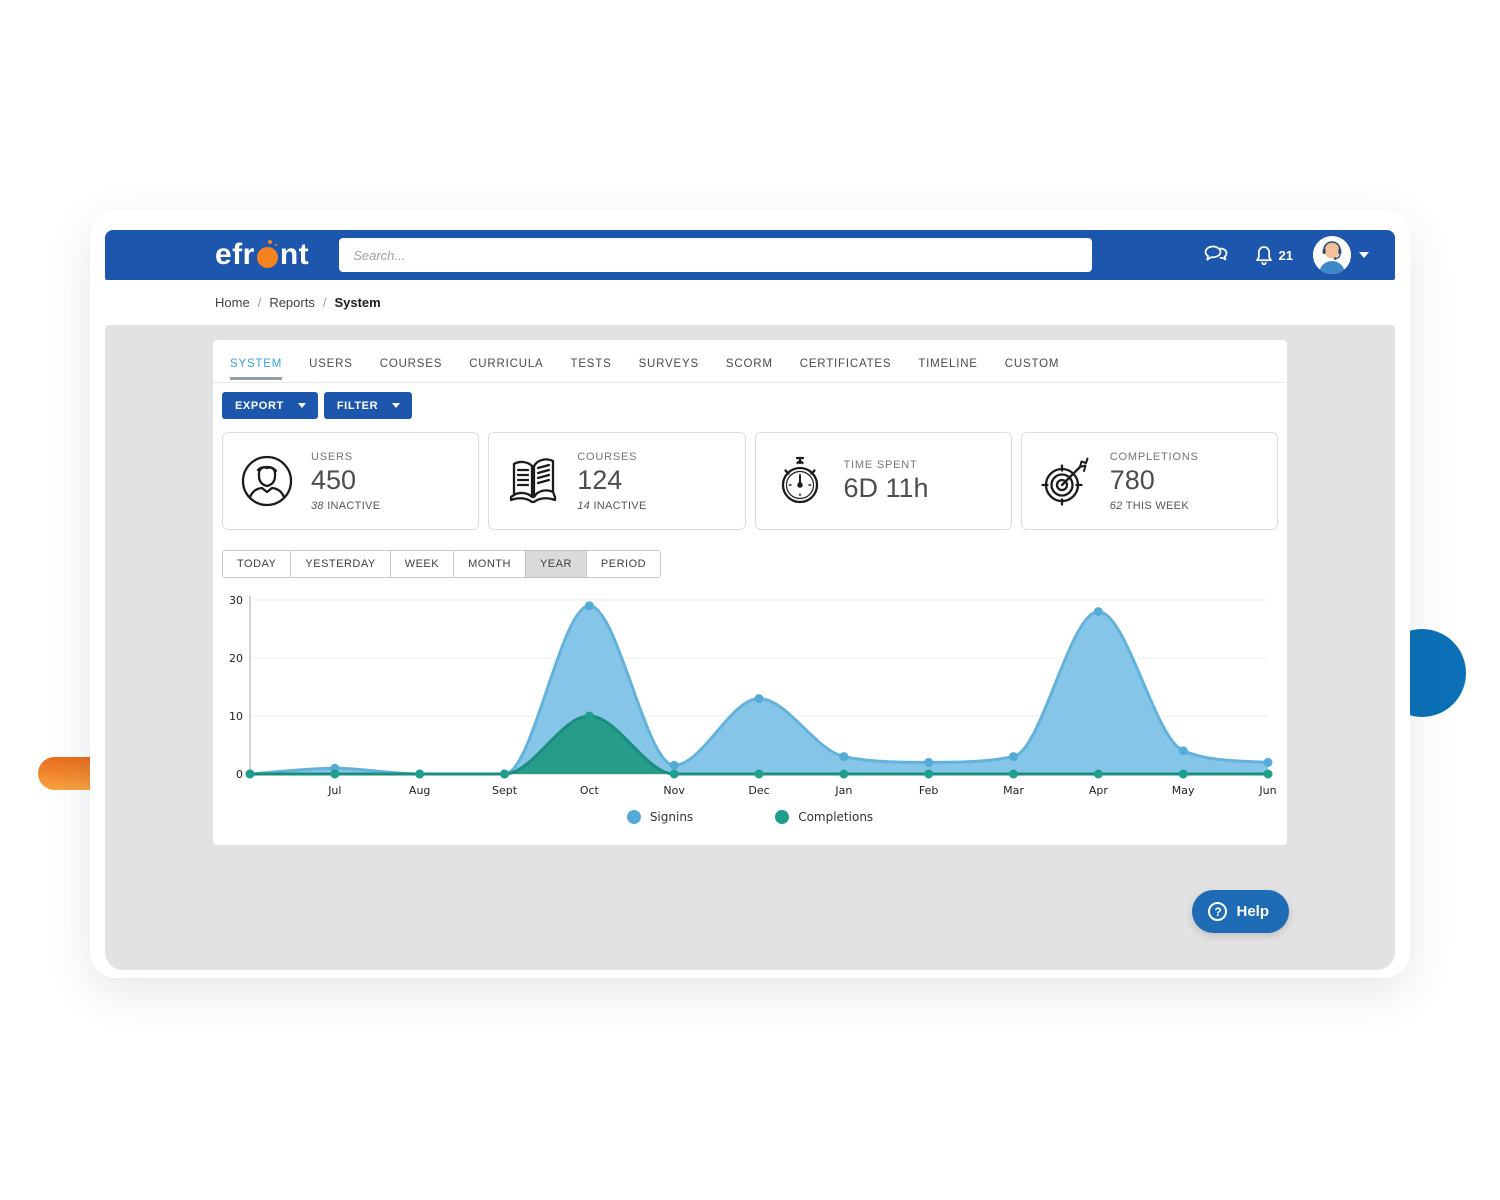 Image resolution: width=1500 pixels, height=1200 pixels. I want to click on svg-text: 0, so click(239, 774).